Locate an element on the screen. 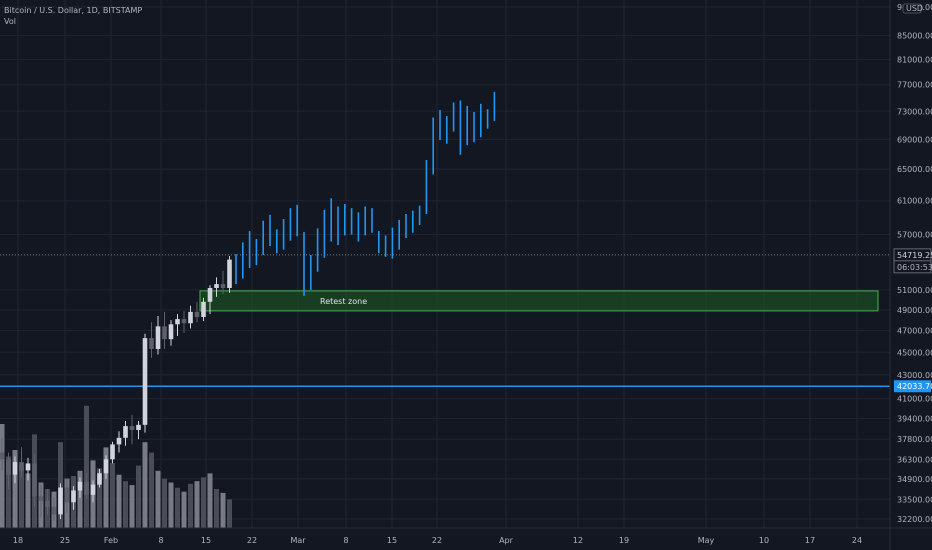  support-price-tag is located at coordinates (912, 386).